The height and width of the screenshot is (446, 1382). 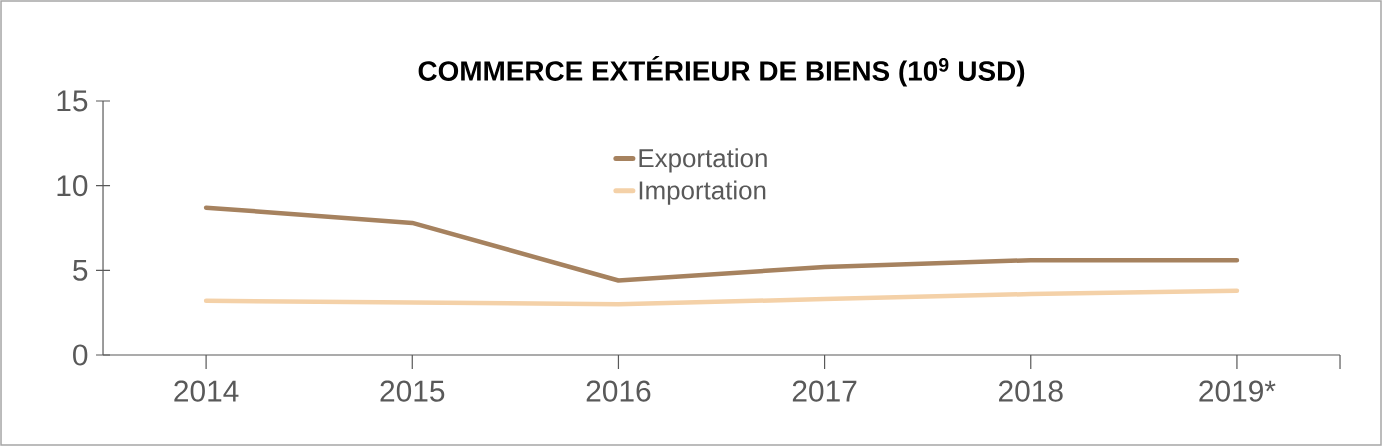 I want to click on legend-label: Importation, so click(x=702, y=192).